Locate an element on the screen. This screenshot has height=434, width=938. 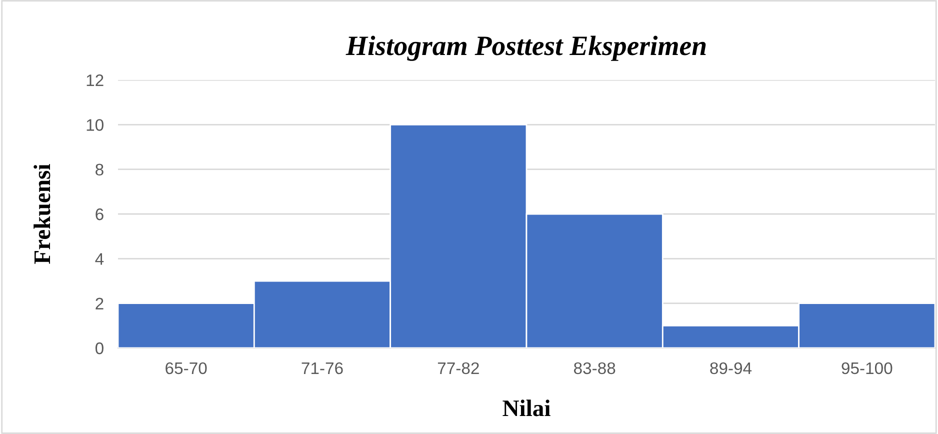
y-tick-label: 8 is located at coordinates (100, 170).